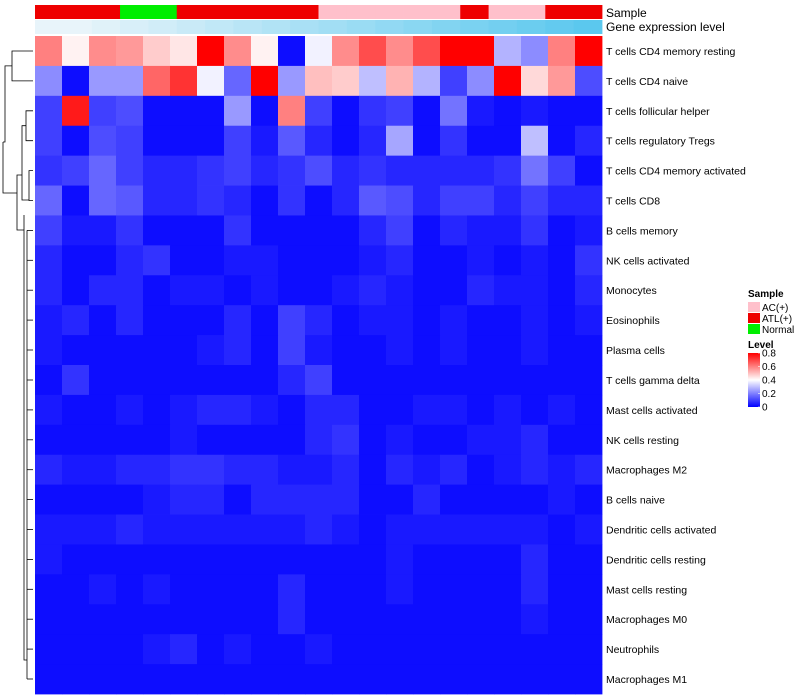 The image size is (800, 700). I want to click on legend-level-label: 0.8, so click(769, 354).